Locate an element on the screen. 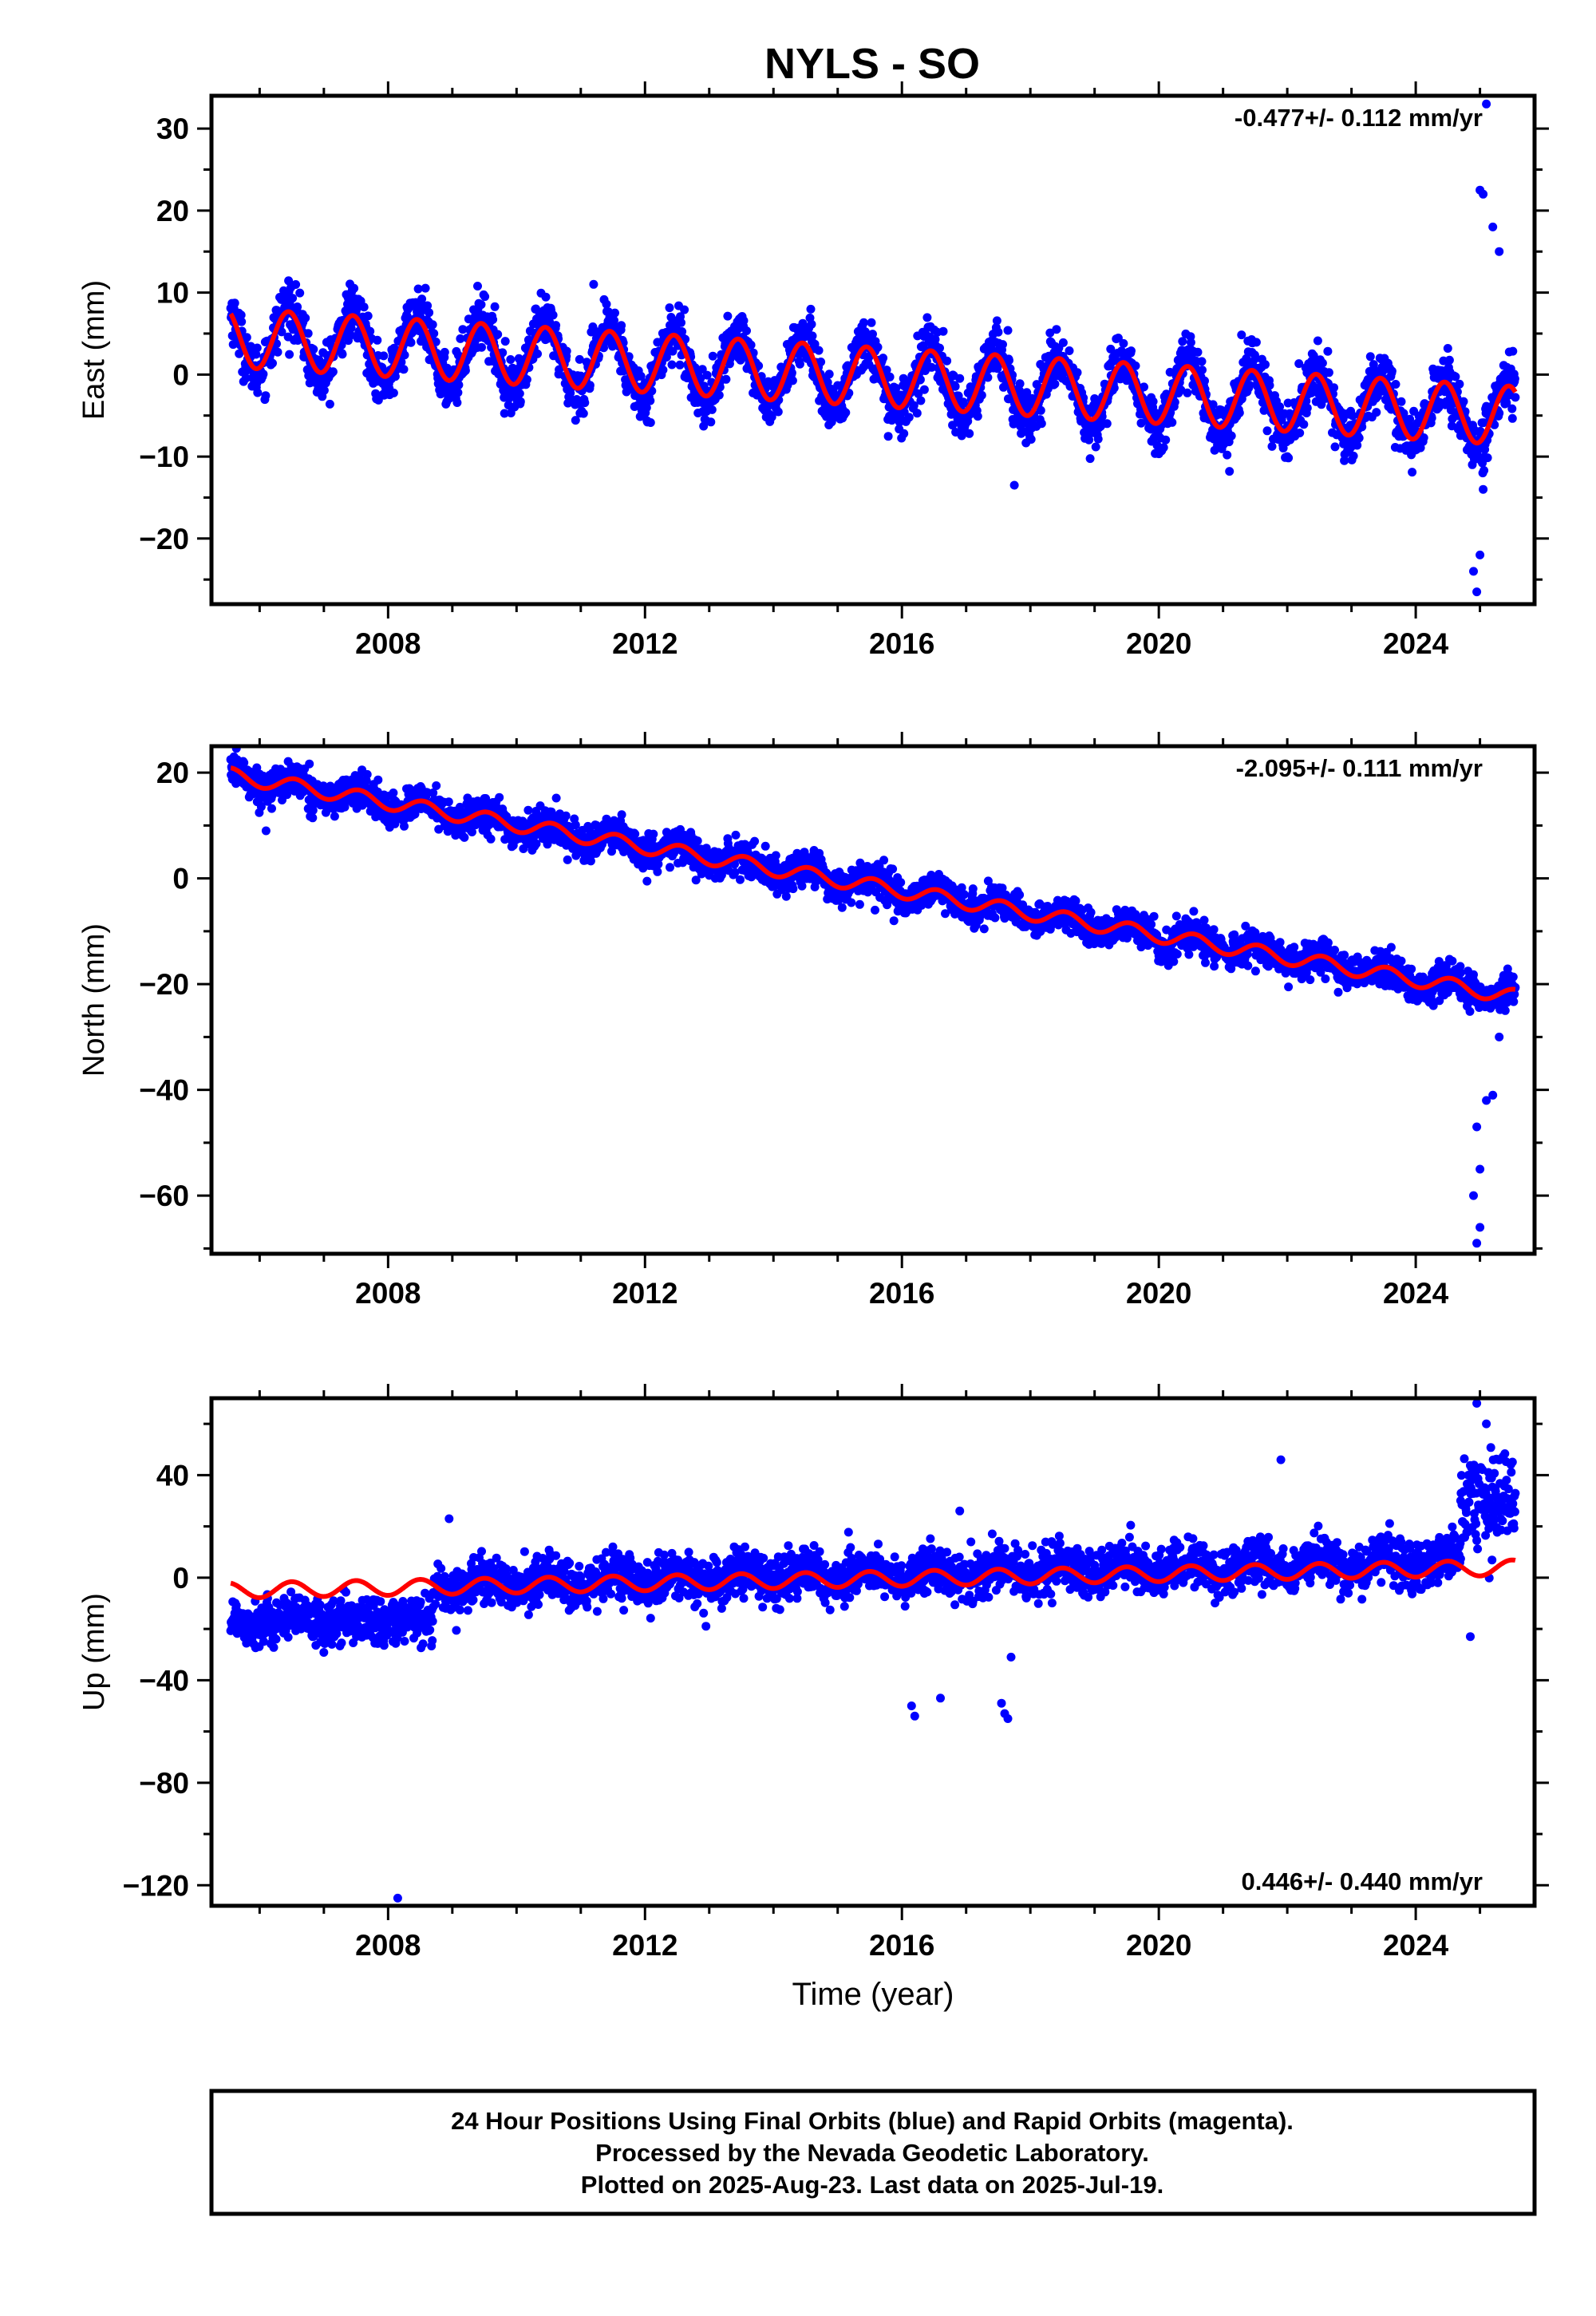 The height and width of the screenshot is (2316, 1596). y-tick-label: −10 is located at coordinates (164, 457).